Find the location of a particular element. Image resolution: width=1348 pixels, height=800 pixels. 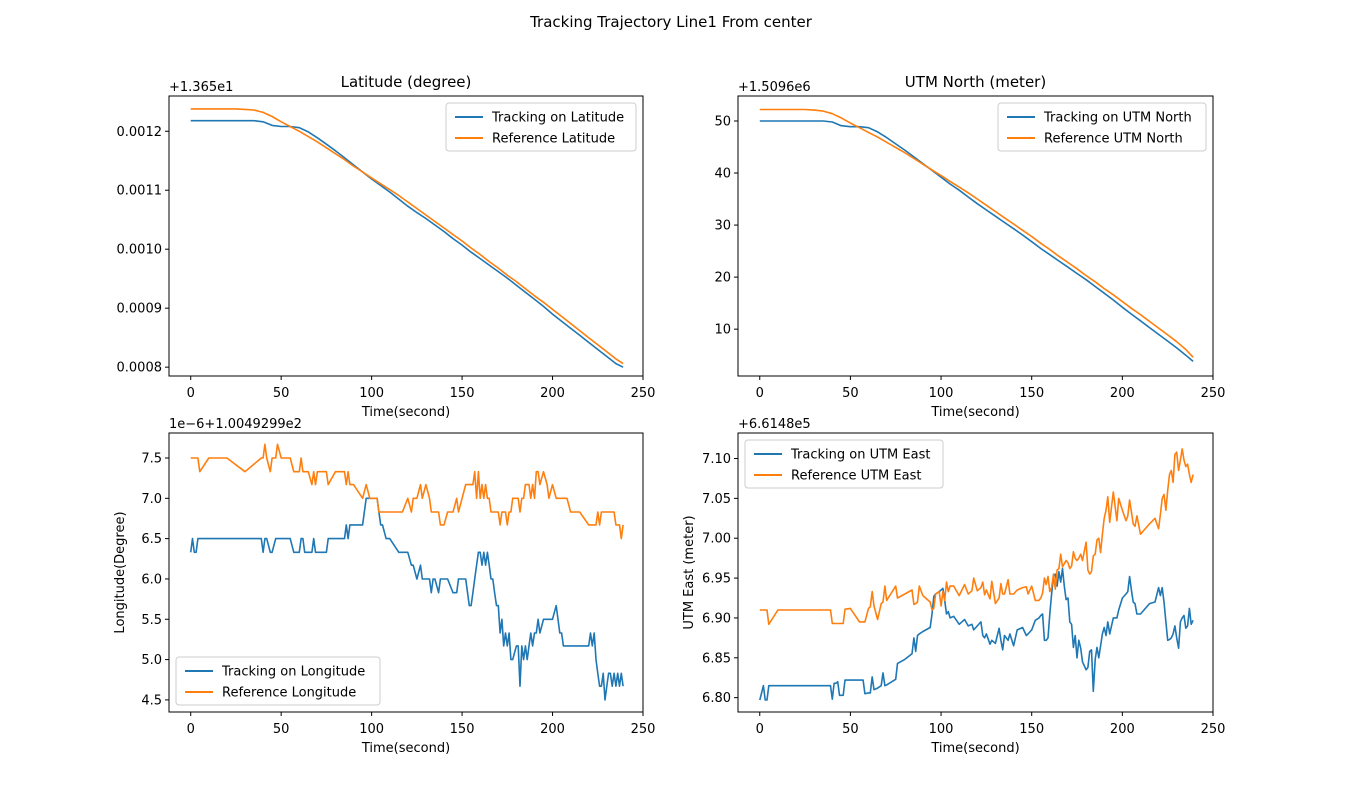

y-tick-label: 0.0010 is located at coordinates (140, 250).